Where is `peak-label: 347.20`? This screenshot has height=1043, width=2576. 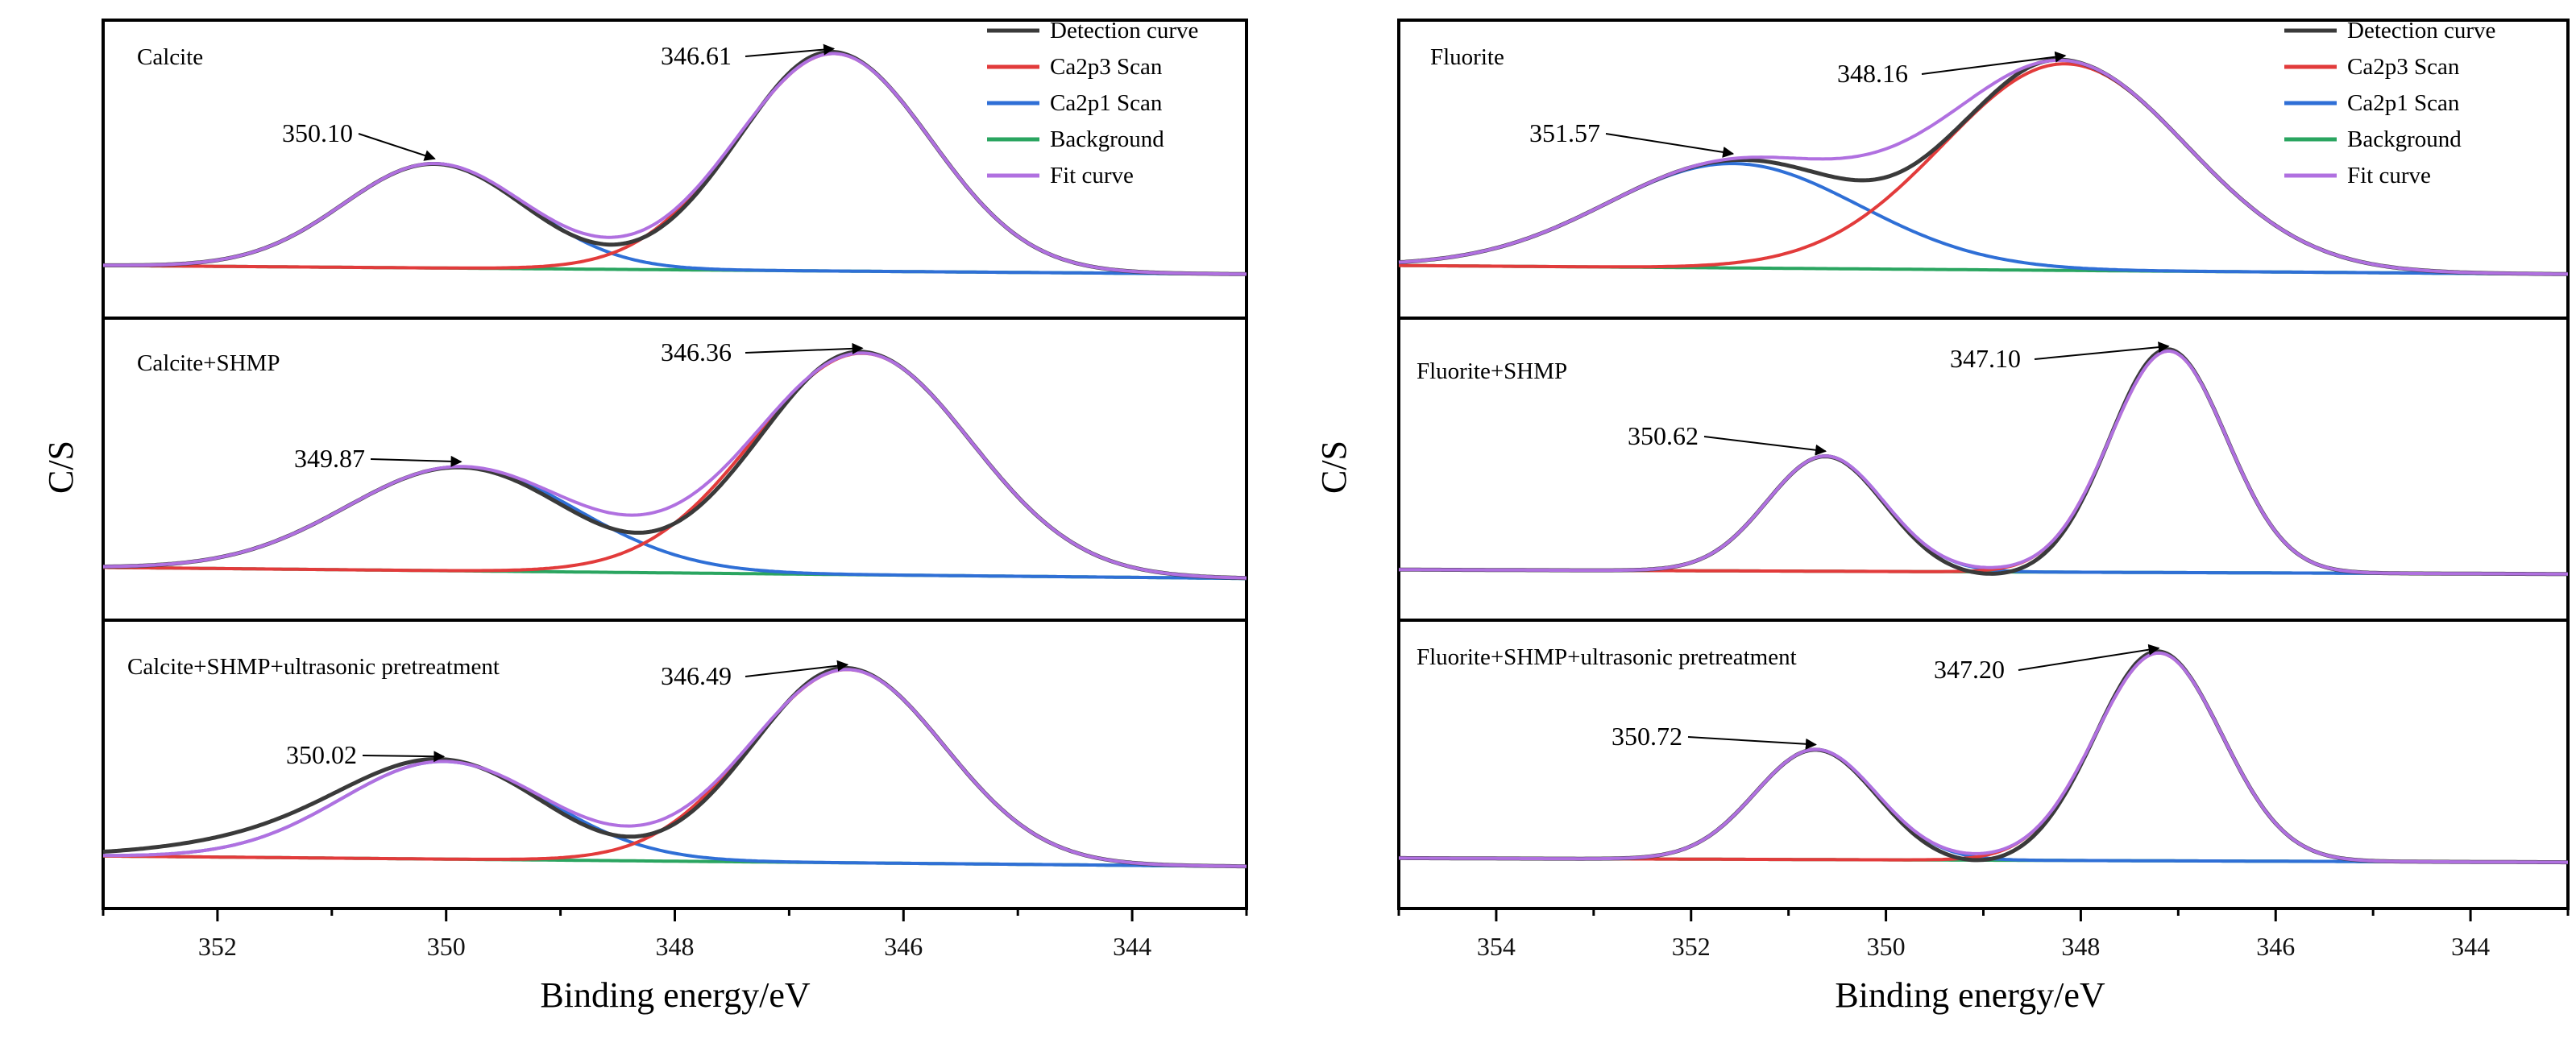
peak-label: 347.20 is located at coordinates (1969, 669).